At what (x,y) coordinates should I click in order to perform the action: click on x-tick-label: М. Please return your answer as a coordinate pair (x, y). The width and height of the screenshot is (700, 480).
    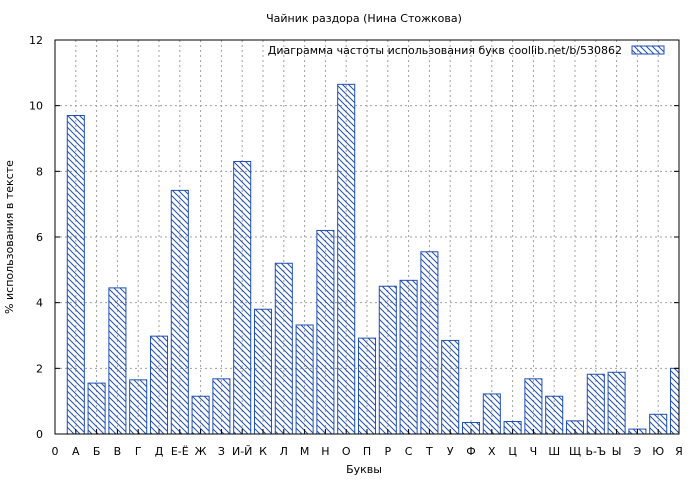
    Looking at the image, I should click on (305, 451).